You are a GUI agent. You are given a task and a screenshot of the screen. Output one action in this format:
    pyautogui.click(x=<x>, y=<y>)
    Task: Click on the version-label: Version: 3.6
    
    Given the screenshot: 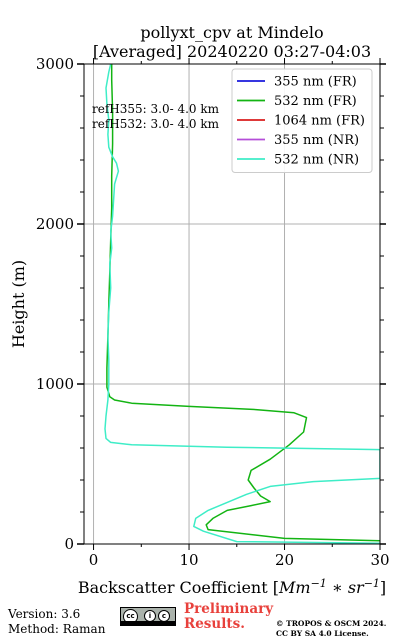 What is the action you would take?
    pyautogui.click(x=44, y=614)
    